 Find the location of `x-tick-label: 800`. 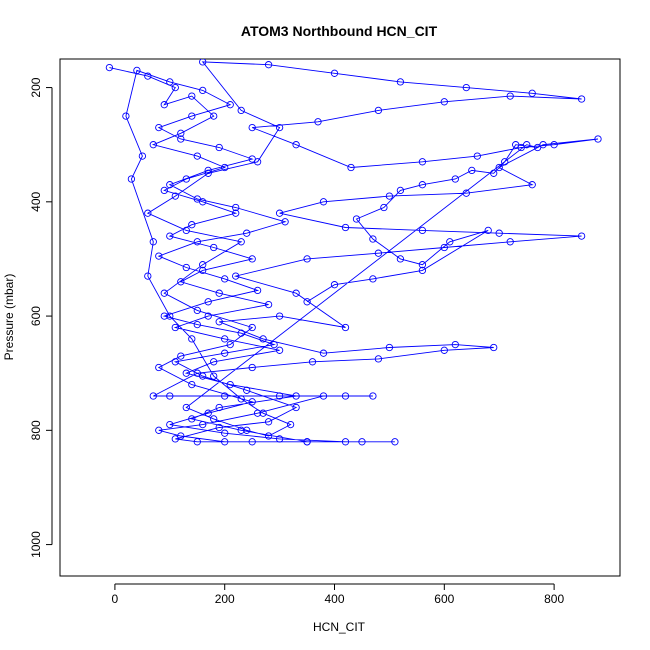

x-tick-label: 800 is located at coordinates (554, 599).